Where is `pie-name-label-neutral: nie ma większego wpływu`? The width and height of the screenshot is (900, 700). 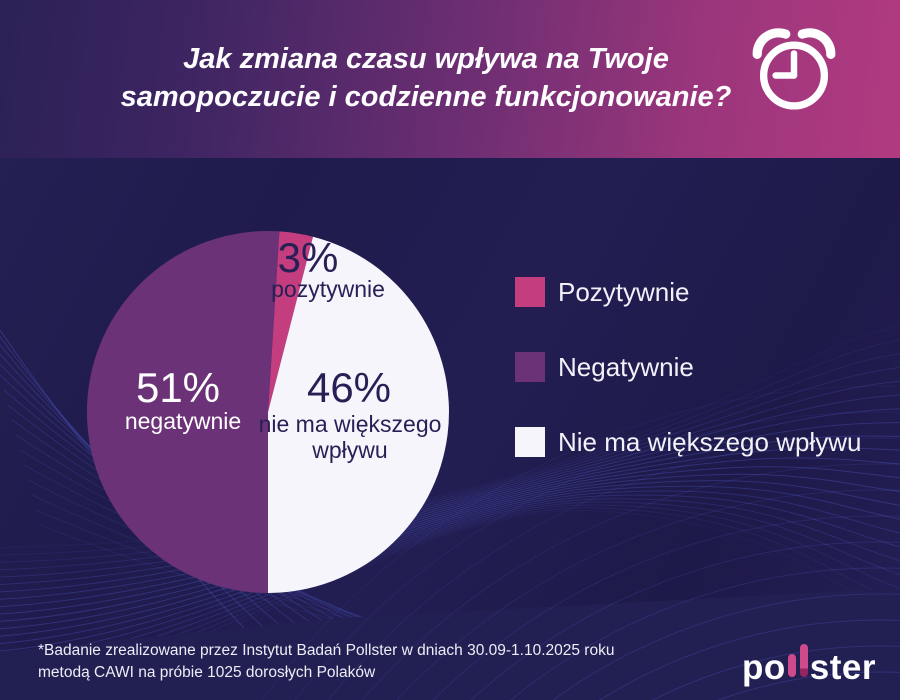
pie-name-label-neutral: nie ma większego wpływu is located at coordinates (350, 437).